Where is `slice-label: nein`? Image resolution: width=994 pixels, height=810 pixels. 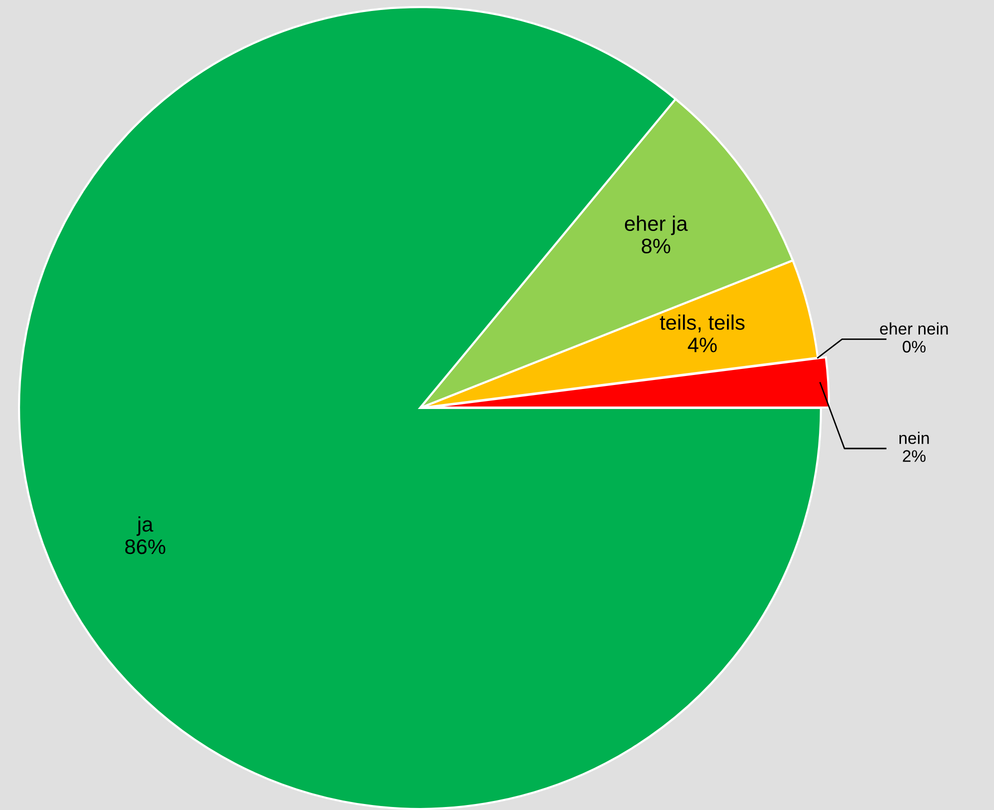 slice-label: nein is located at coordinates (914, 438).